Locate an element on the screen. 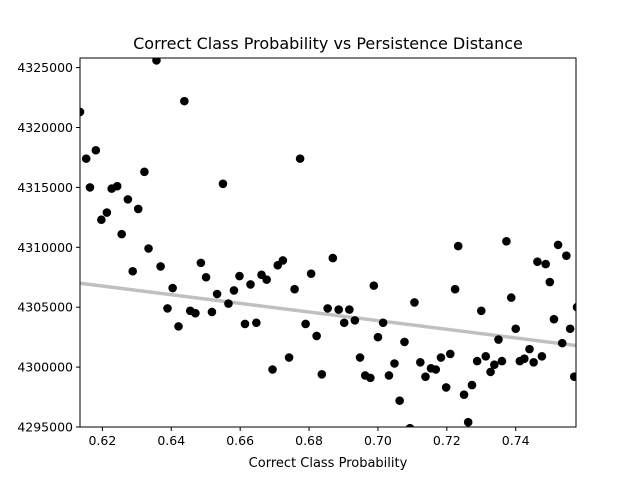  y-tick-label: 4300000 is located at coordinates (45, 367).